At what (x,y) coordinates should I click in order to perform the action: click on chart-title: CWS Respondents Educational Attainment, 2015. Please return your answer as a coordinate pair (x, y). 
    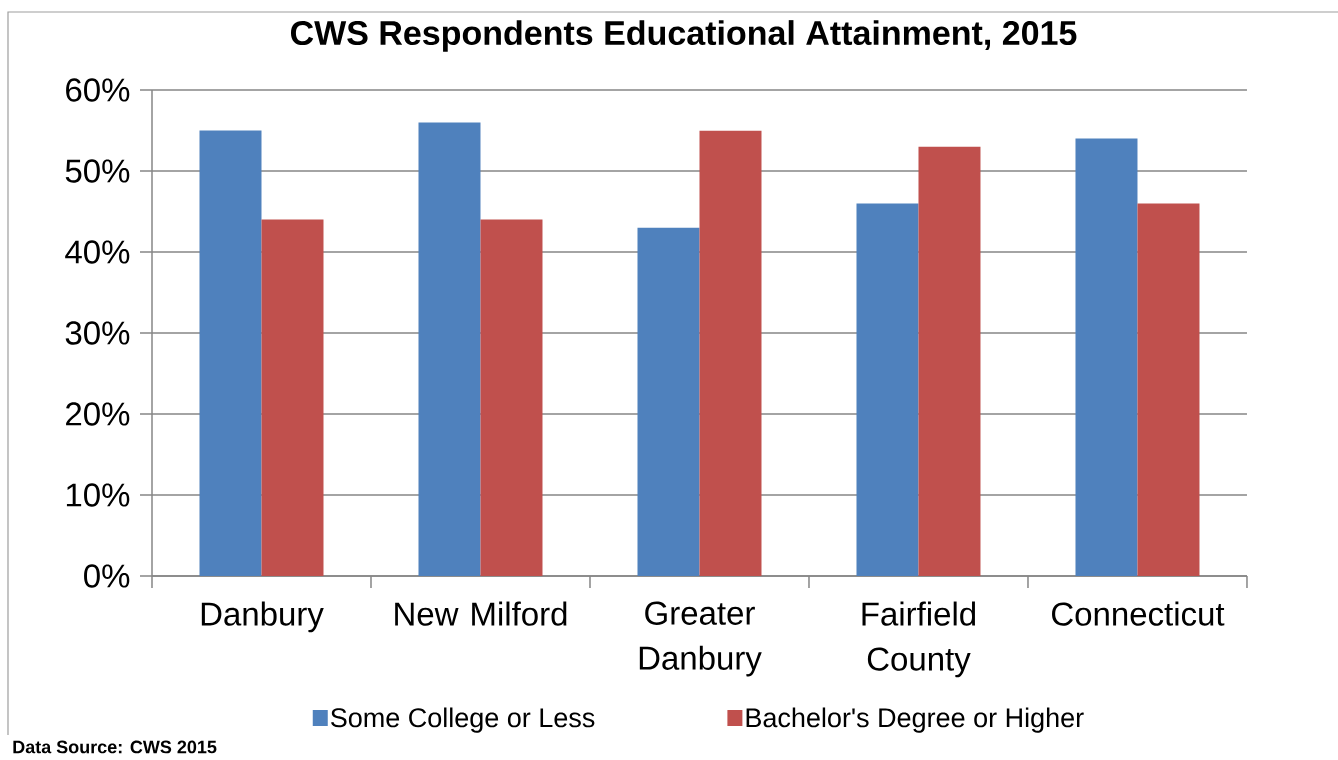
    Looking at the image, I should click on (683, 36).